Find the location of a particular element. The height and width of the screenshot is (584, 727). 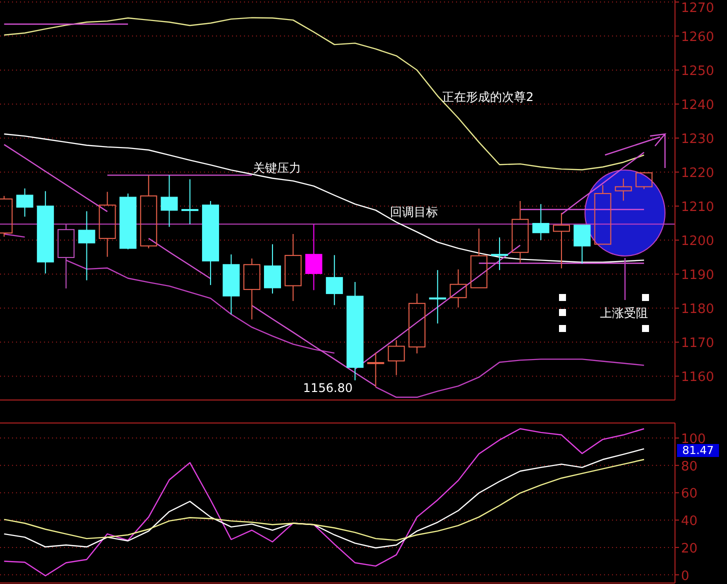

y-tick-label: 1260 is located at coordinates (697, 38).